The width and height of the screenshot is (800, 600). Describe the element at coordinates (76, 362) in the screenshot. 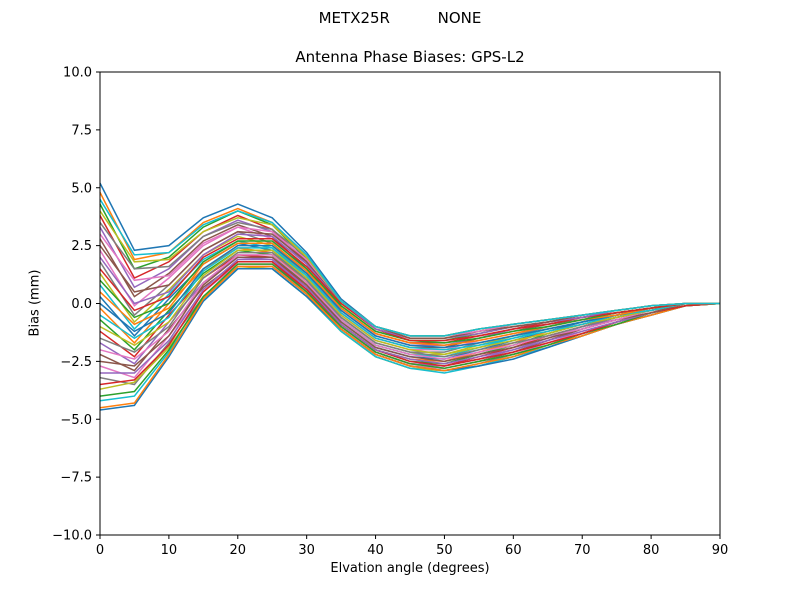

I see `y-tick-label: −2.5` at that location.